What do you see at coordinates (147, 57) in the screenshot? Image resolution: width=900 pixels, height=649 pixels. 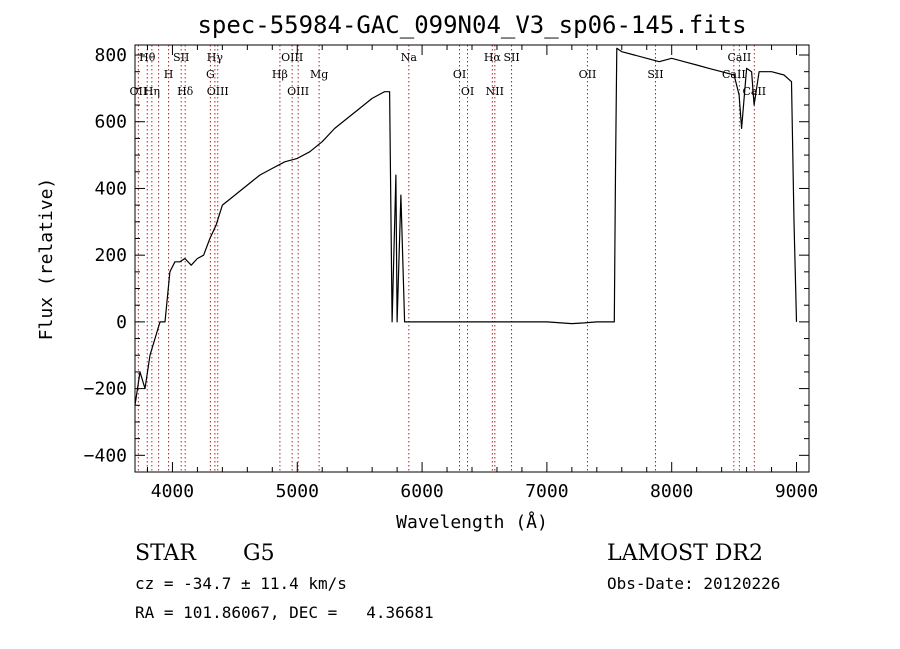 I see `spectral-line-label: Hθ` at bounding box center [147, 57].